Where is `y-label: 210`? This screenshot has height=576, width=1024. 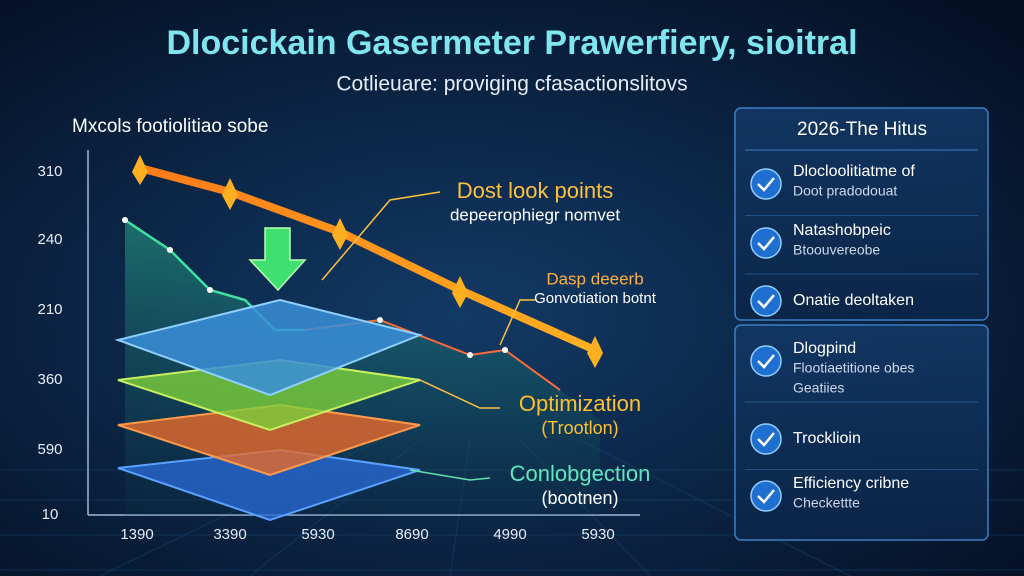 y-label: 210 is located at coordinates (49, 309).